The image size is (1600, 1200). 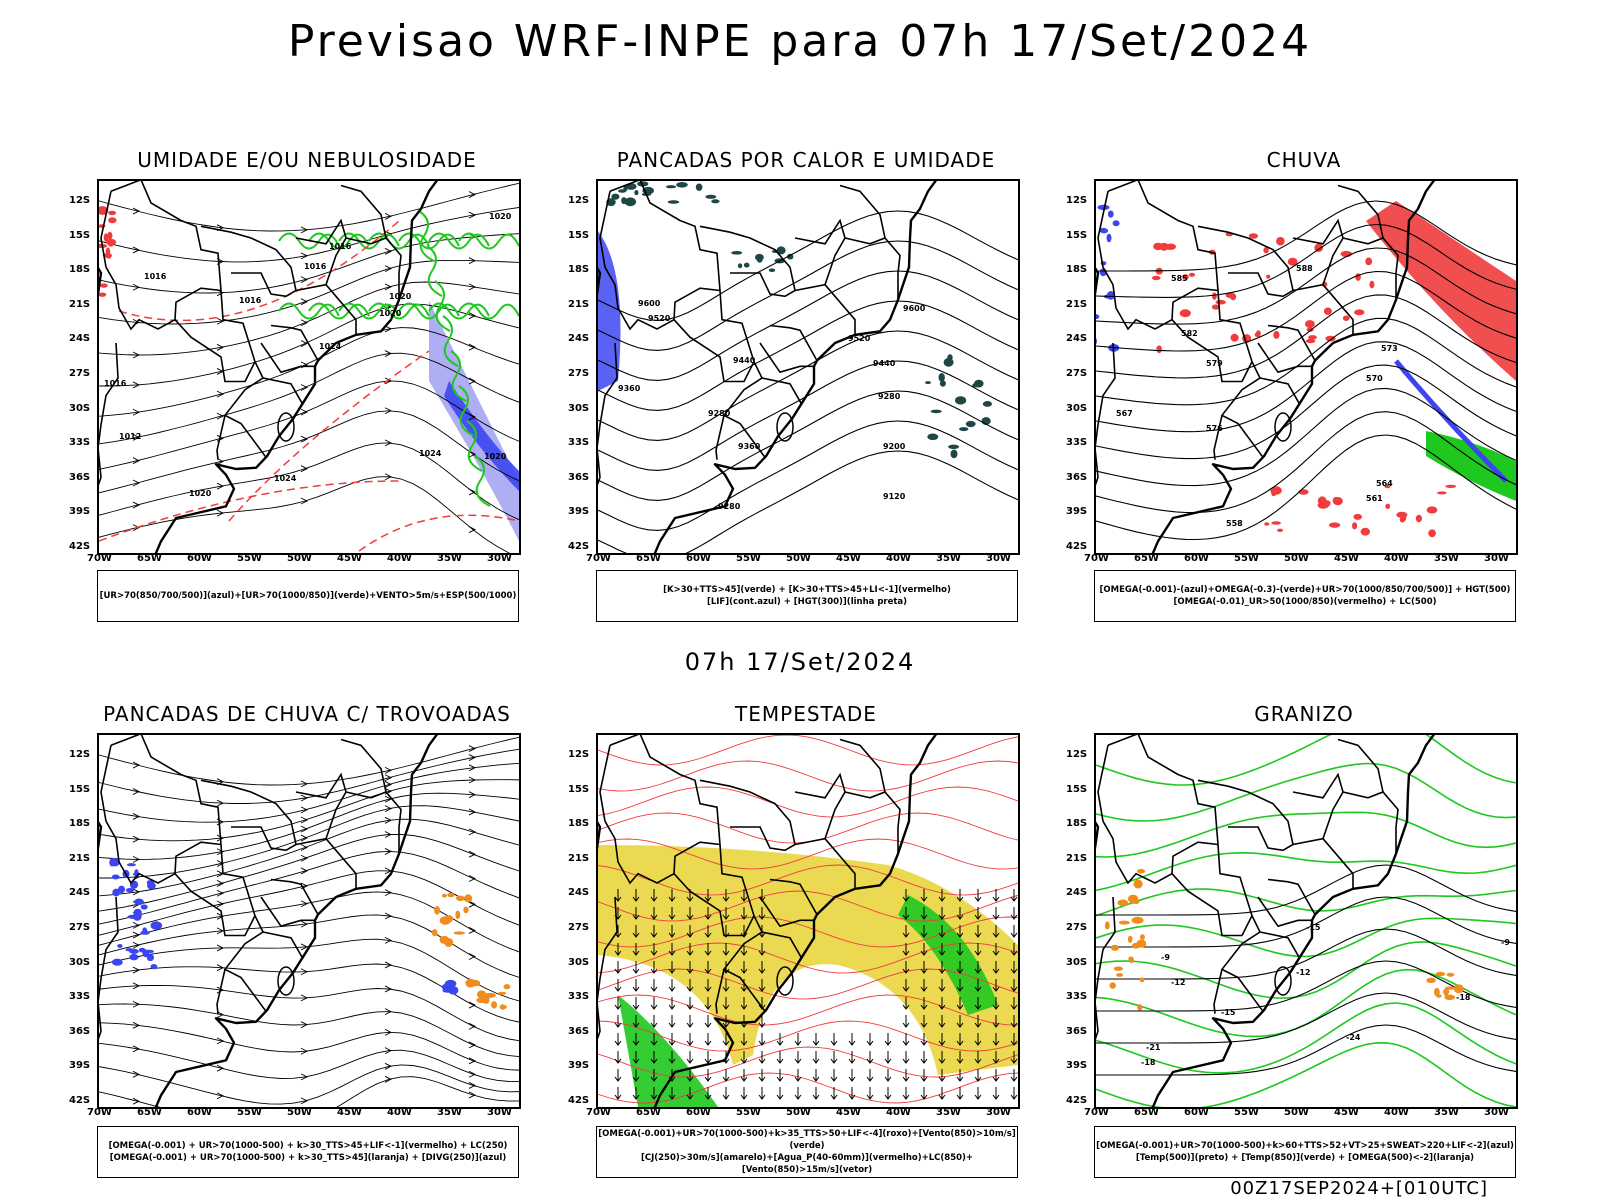 What do you see at coordinates (1283, 981) in the screenshot?
I see `lagoon-outline` at bounding box center [1283, 981].